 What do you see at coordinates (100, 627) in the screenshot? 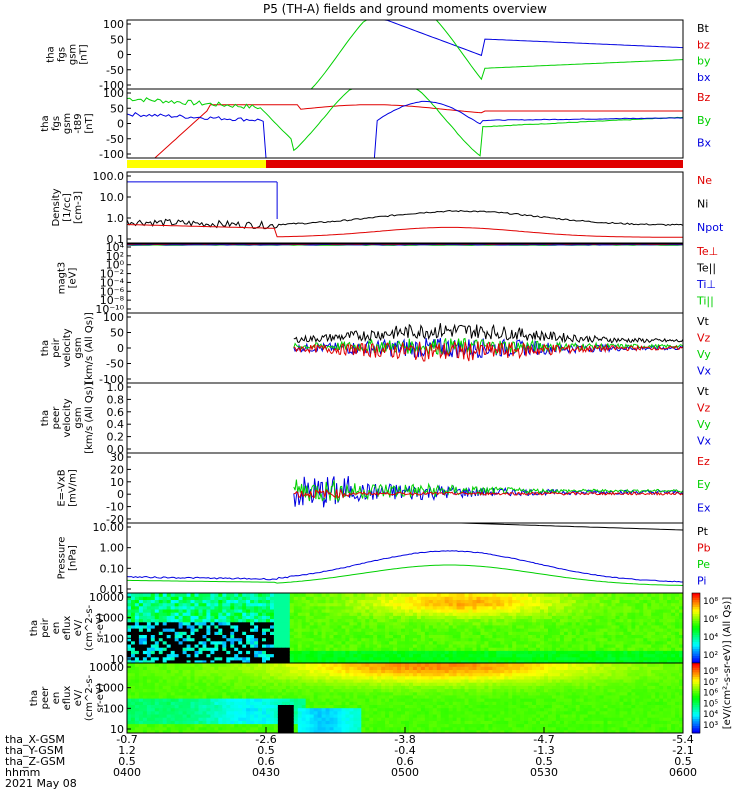
I see `y-label-line: sr-eV)` at bounding box center [100, 627].